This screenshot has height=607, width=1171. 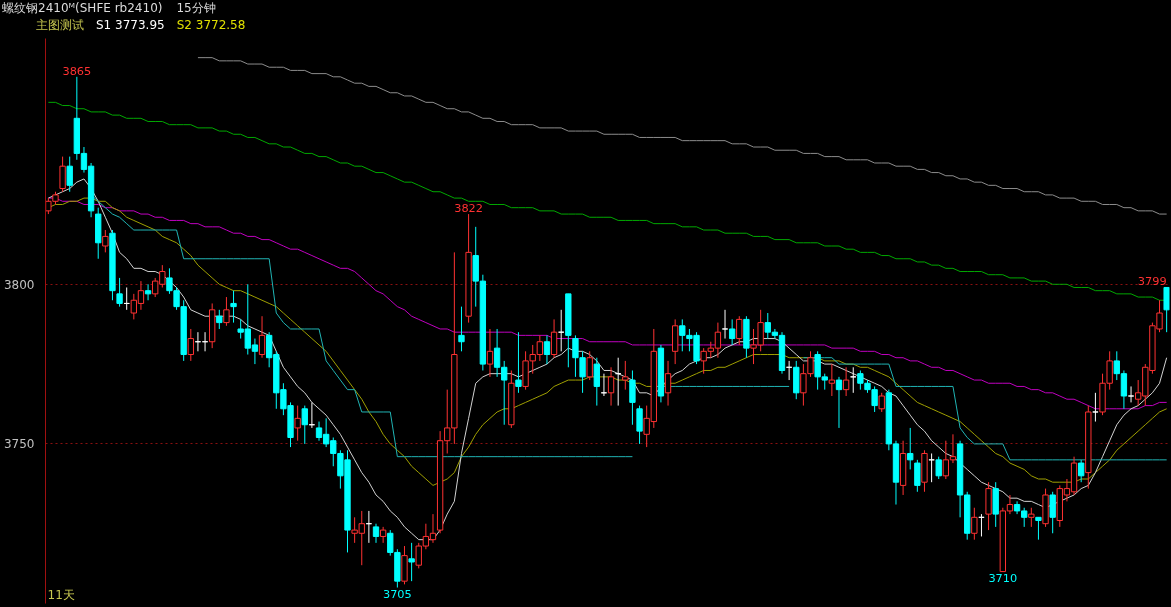 I want to click on text: 3799, so click(x=1152, y=281).